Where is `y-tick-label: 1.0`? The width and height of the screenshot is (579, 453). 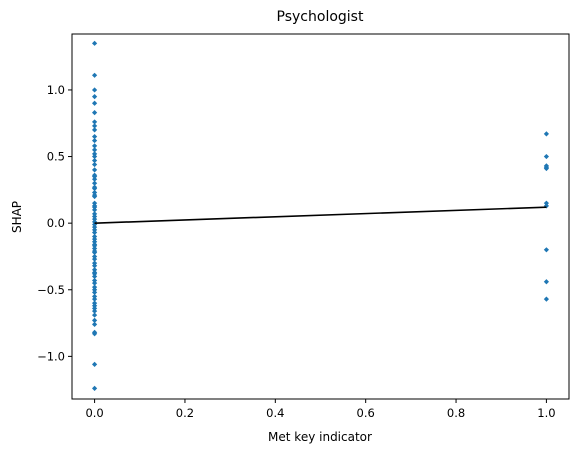 y-tick-label: 1.0 is located at coordinates (56, 90).